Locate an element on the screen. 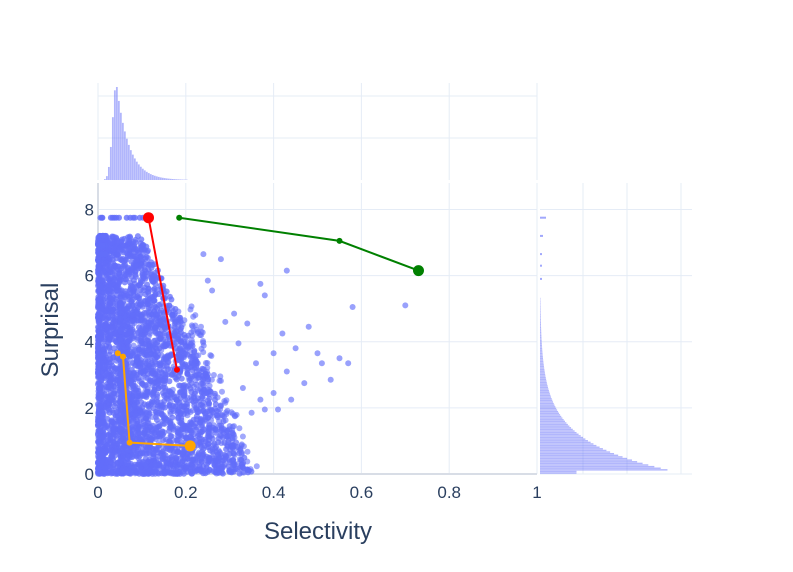 The width and height of the screenshot is (793, 572). x-tick-label: 0.6 is located at coordinates (362, 492).